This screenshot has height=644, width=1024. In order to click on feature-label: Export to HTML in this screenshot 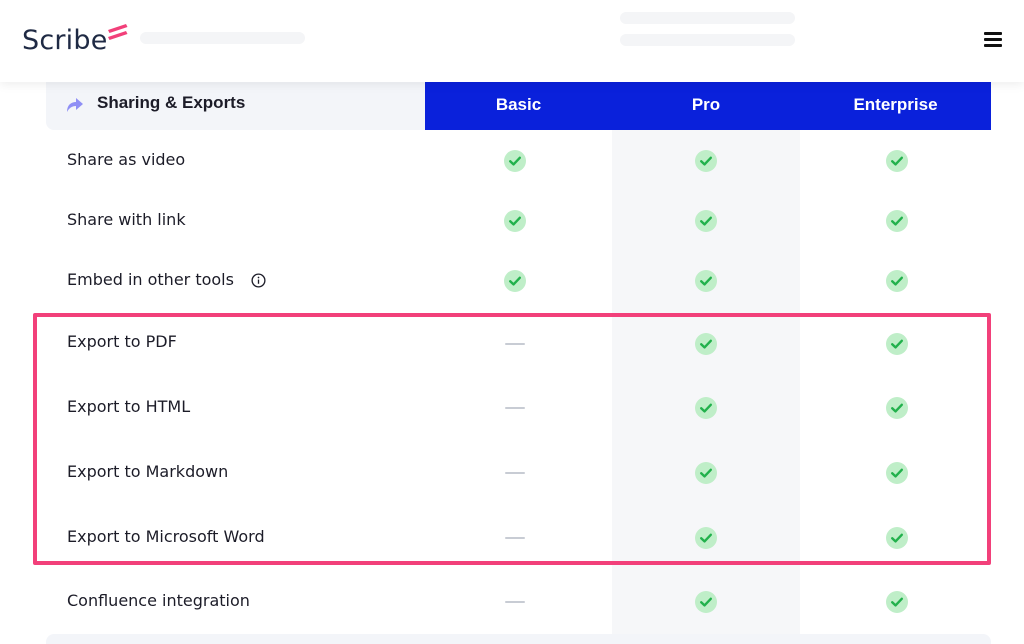, I will do `click(129, 406)`.